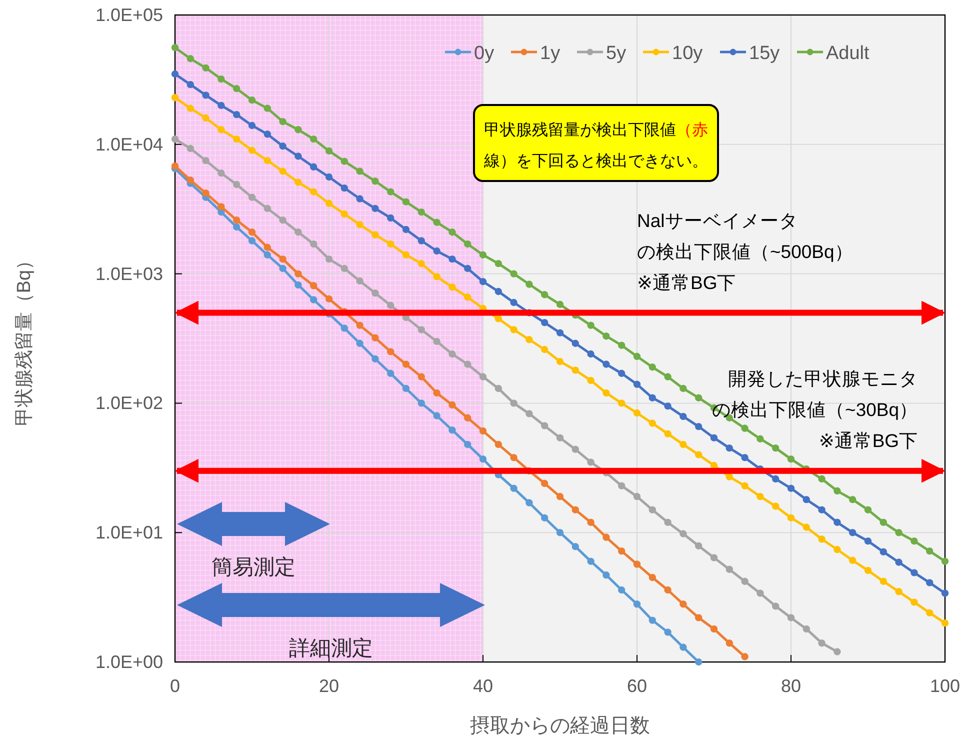 The image size is (970, 744). What do you see at coordinates (24, 338) in the screenshot?
I see `y-axis-title: 甲状腺残留量（Bq）` at bounding box center [24, 338].